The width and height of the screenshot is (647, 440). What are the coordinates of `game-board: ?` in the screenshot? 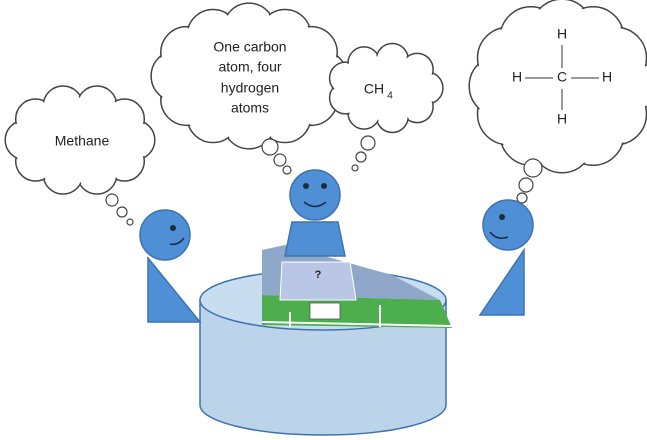 It's located at (357, 286).